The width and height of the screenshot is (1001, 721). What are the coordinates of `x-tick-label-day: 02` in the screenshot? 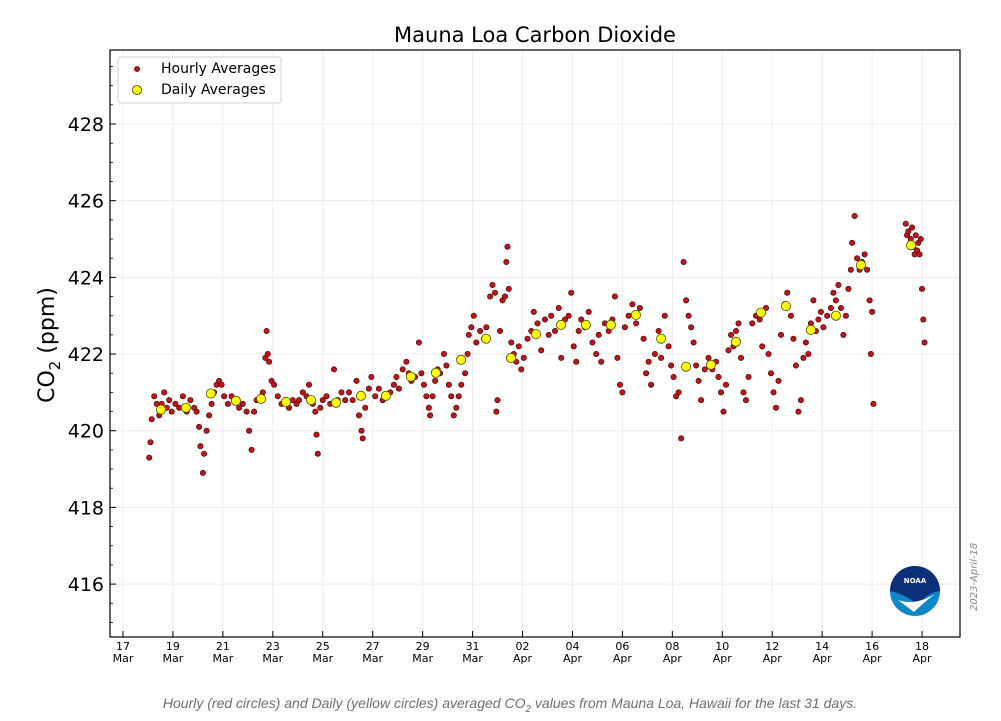 It's located at (523, 646).